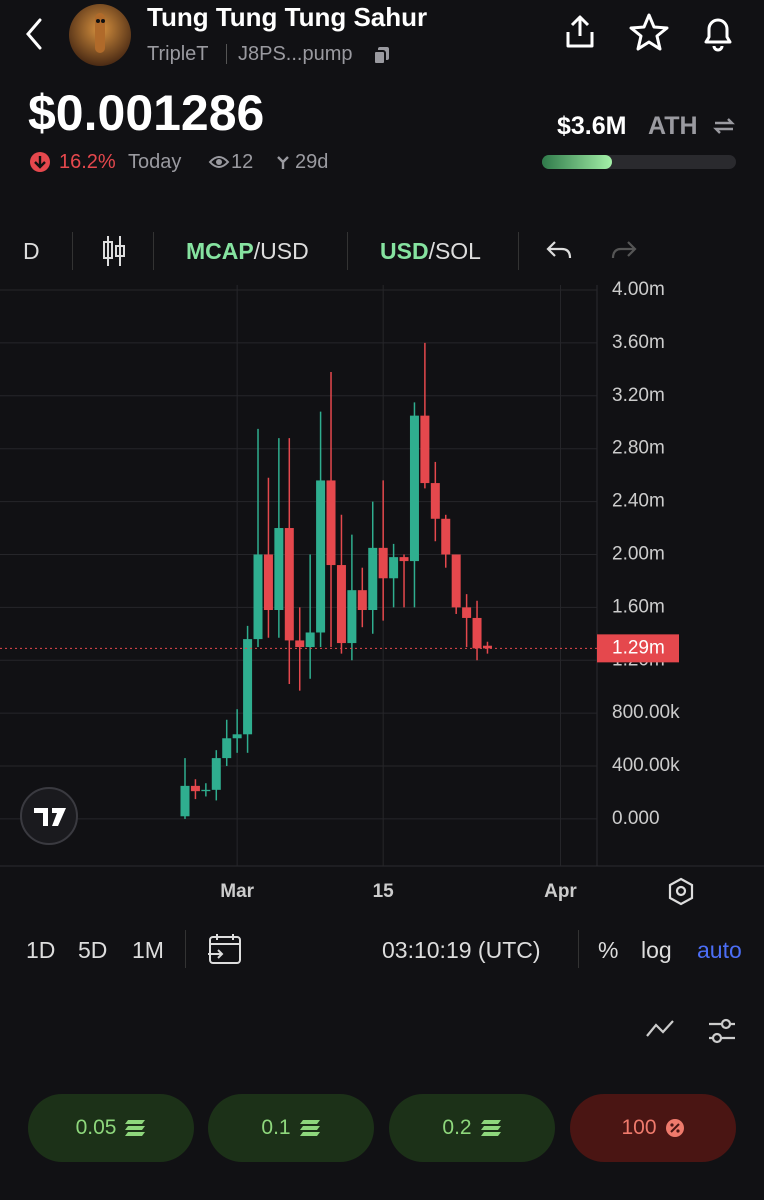 The height and width of the screenshot is (1200, 764). What do you see at coordinates (384, 891) in the screenshot?
I see `x-tick-label: 15` at bounding box center [384, 891].